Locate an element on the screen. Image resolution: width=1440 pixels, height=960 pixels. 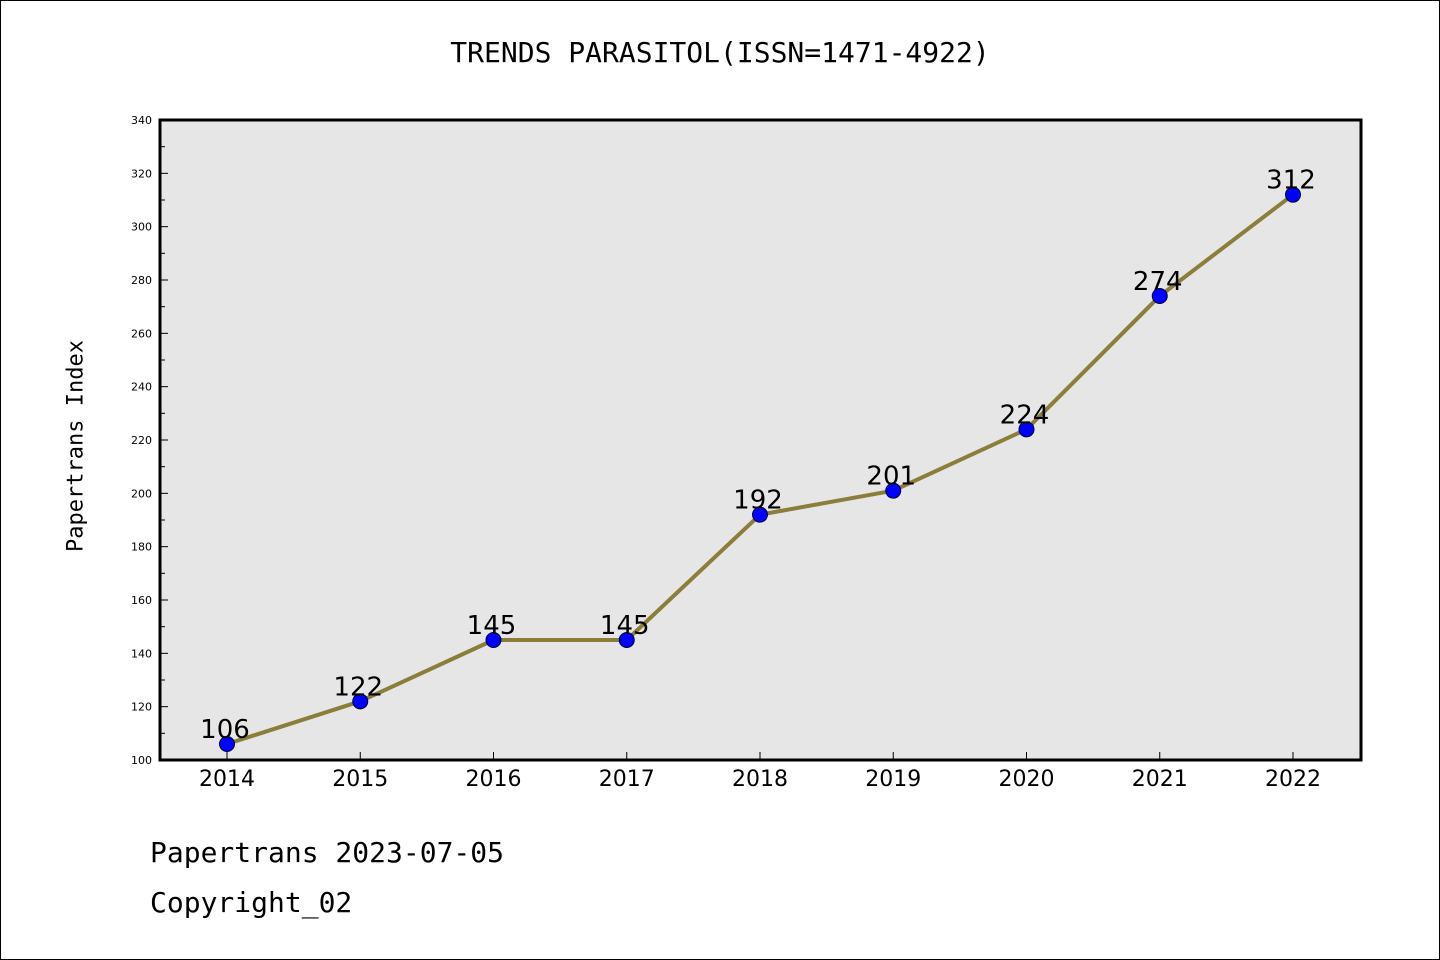
x-tick-label: 2018 is located at coordinates (760, 779).